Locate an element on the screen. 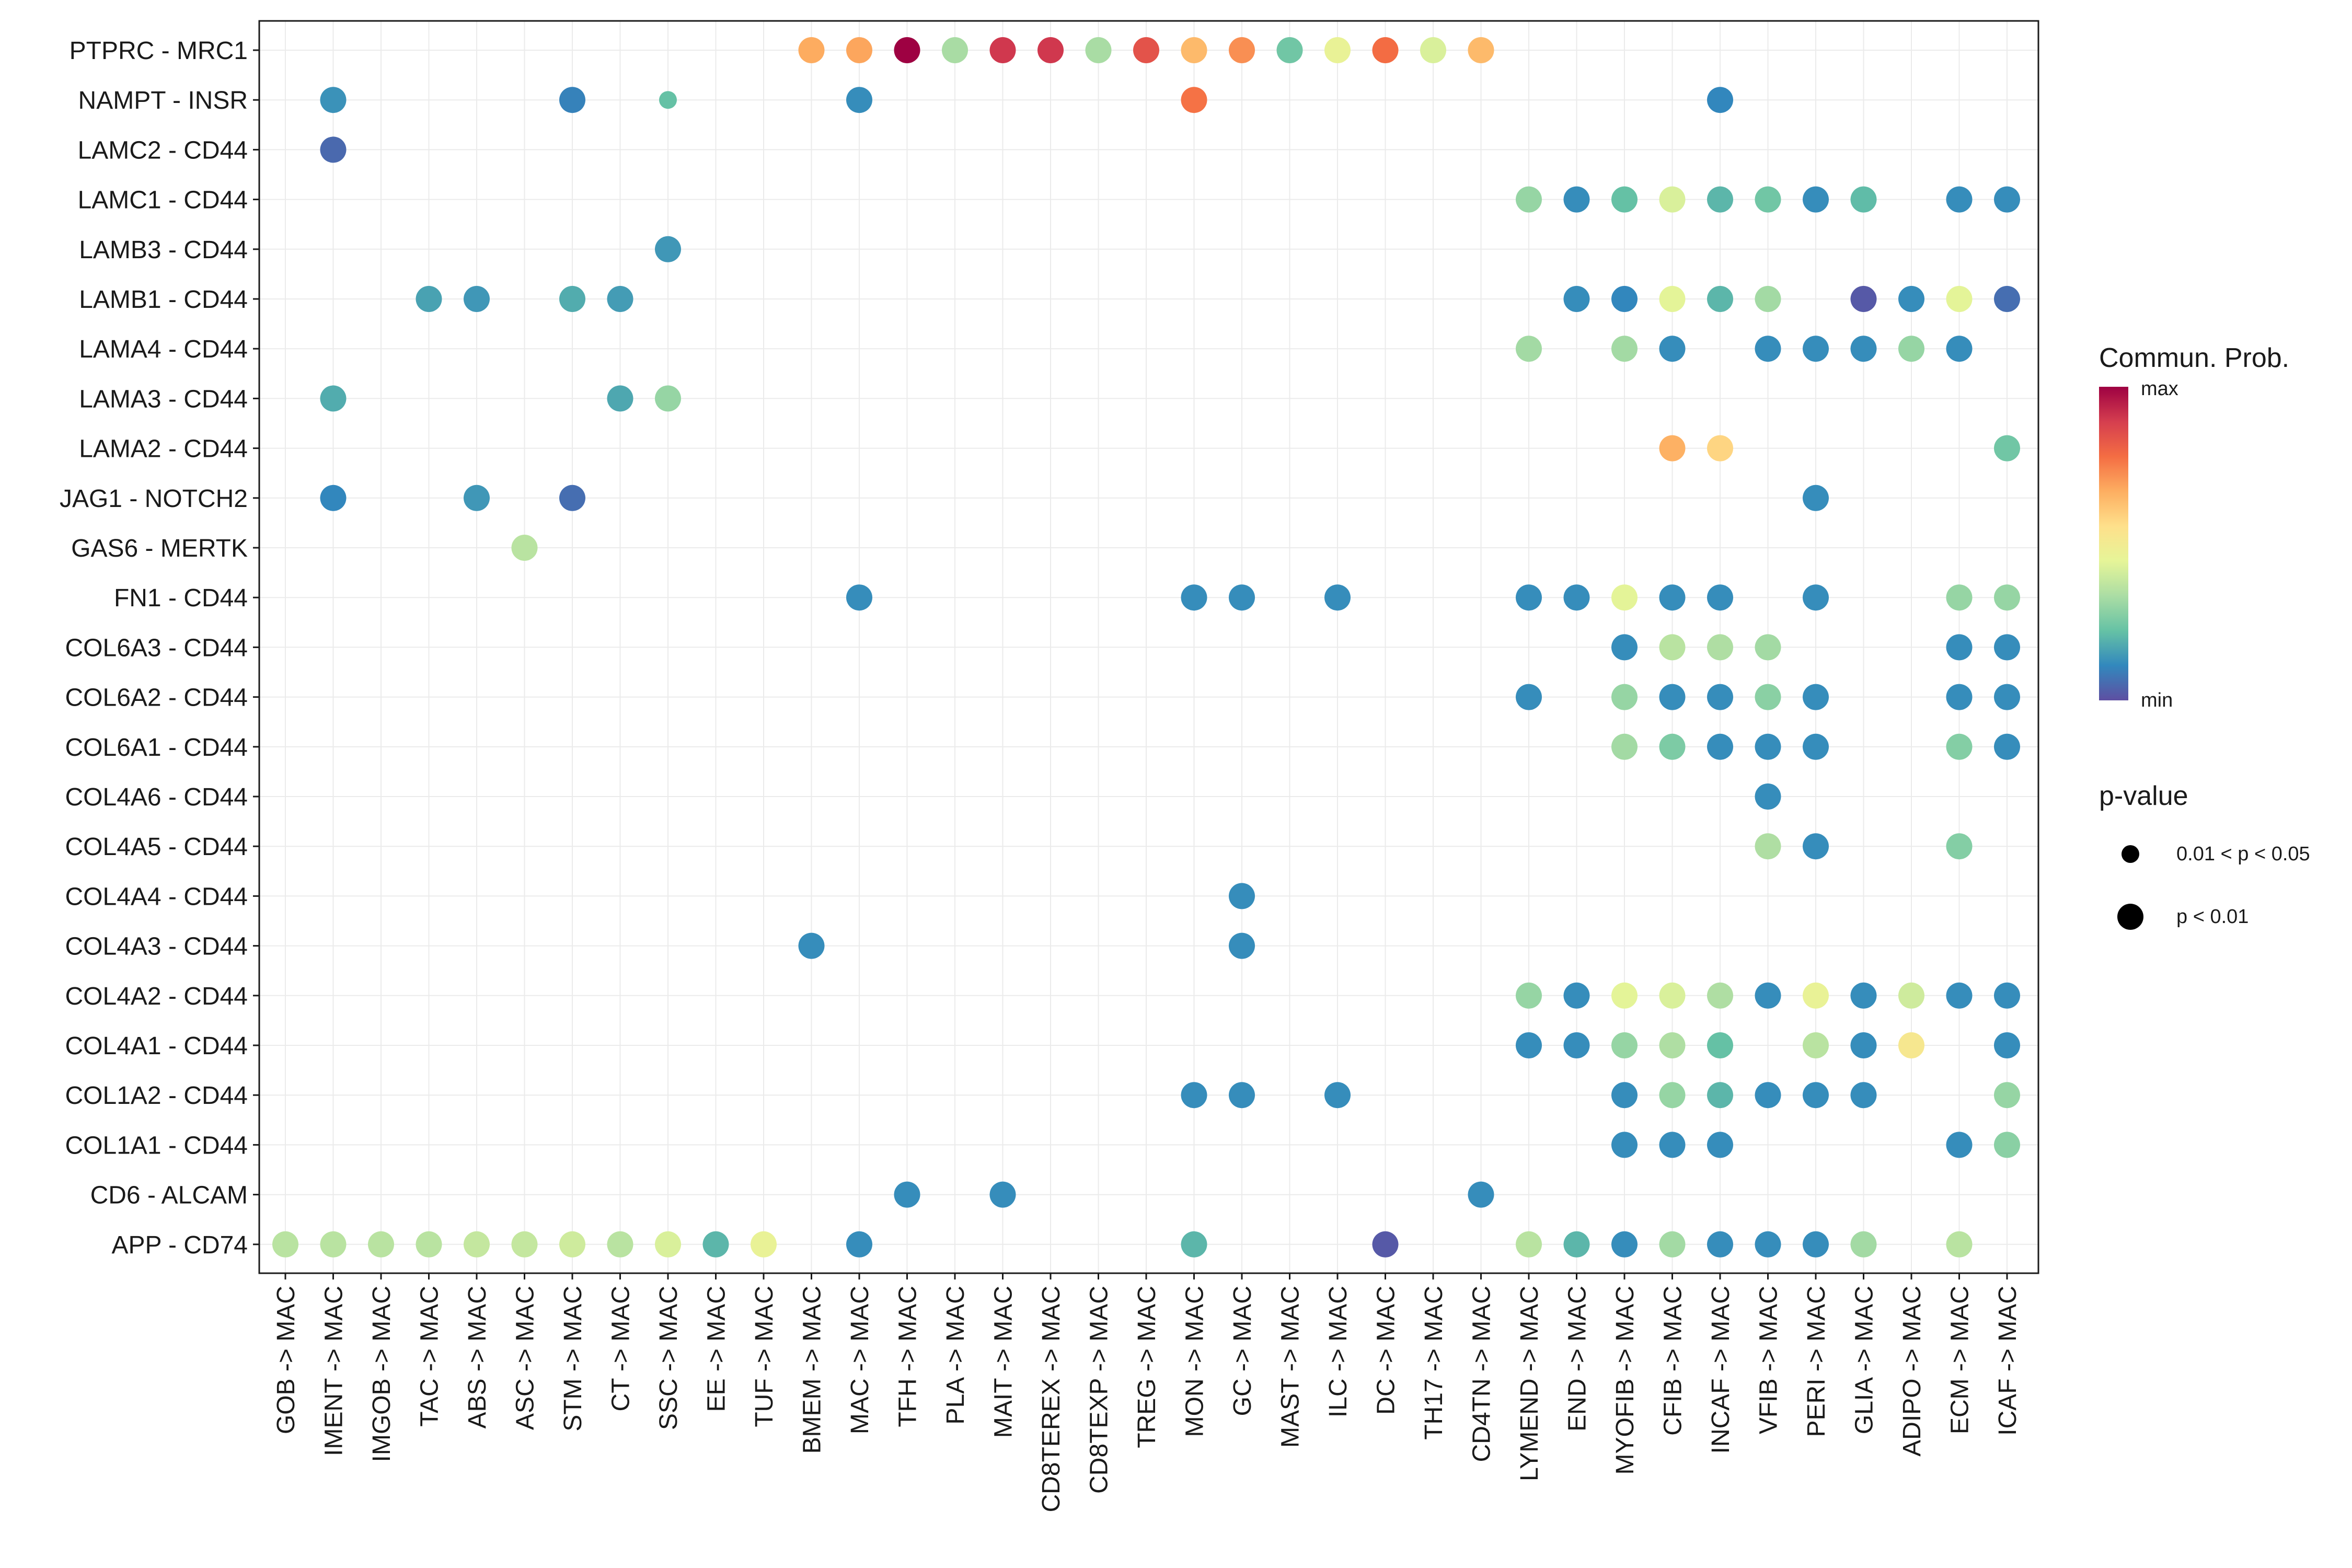 The height and width of the screenshot is (1568, 2352). x-tick-label: END -> MAC is located at coordinates (1578, 1359).